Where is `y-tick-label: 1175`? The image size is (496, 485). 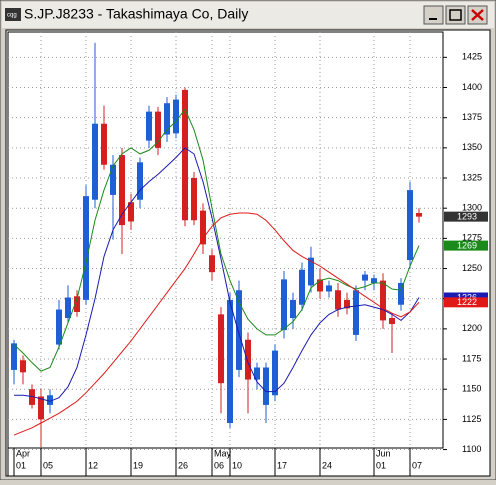 y-tick-label: 1175 is located at coordinates (471, 358).